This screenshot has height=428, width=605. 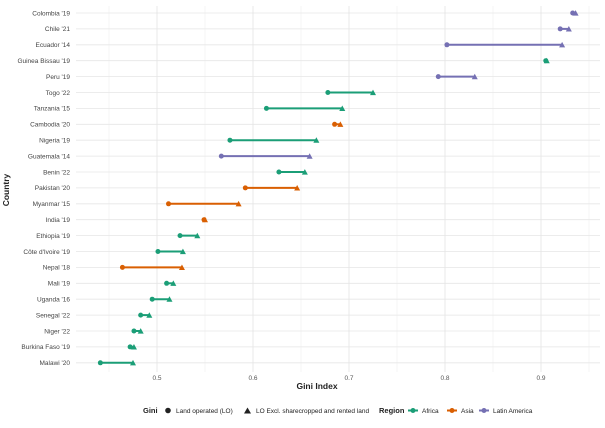 I want to click on y-axis-title: Country, so click(x=6, y=189).